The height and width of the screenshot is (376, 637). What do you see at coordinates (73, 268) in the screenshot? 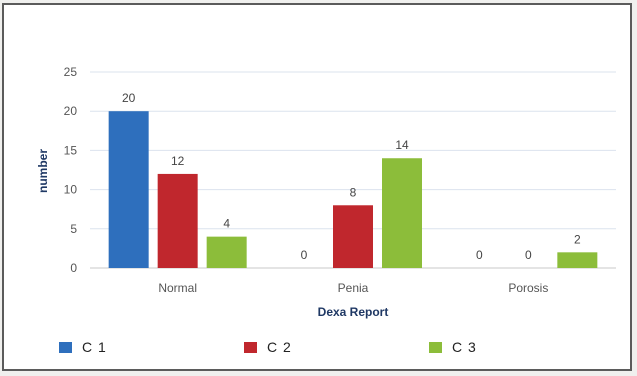
I see `y-tick-label: 0` at bounding box center [73, 268].